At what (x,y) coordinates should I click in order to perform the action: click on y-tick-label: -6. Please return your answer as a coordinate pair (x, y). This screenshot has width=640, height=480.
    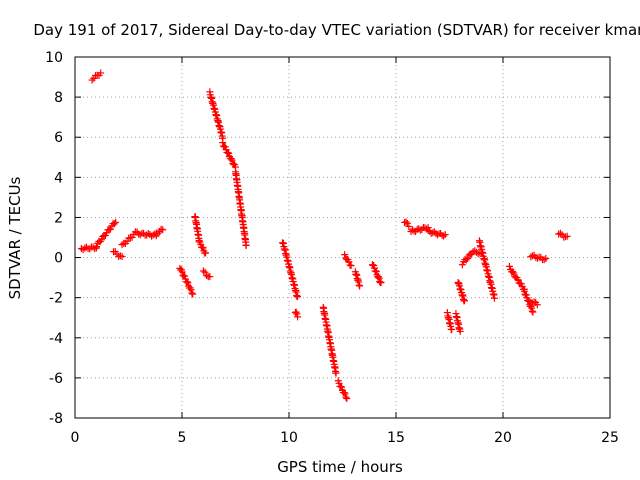
    Looking at the image, I should click on (56, 379).